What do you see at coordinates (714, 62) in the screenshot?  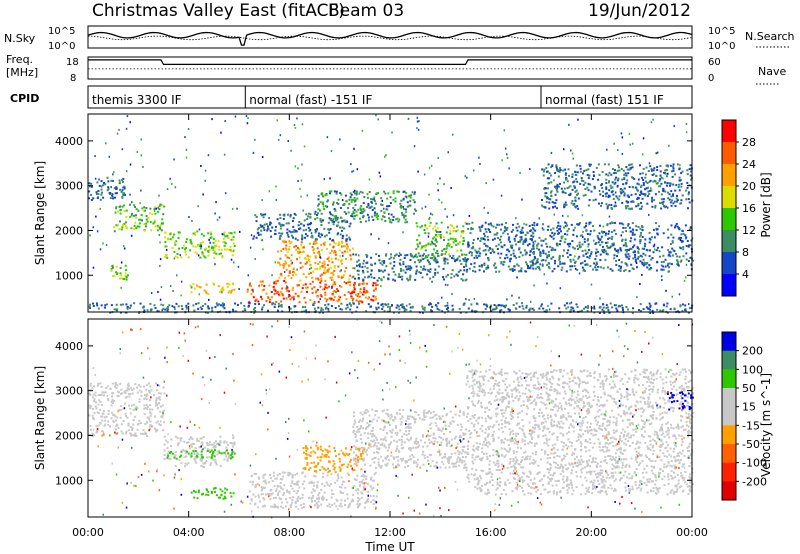 I see `nave-tick-top: 60` at bounding box center [714, 62].